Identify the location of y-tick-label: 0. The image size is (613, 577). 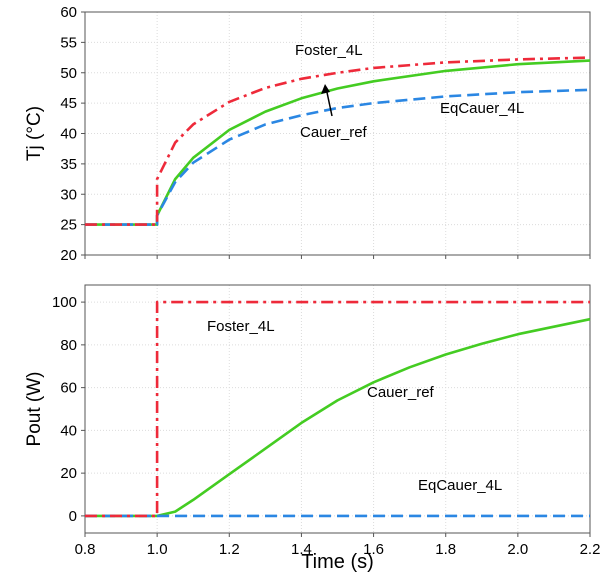
(73, 516).